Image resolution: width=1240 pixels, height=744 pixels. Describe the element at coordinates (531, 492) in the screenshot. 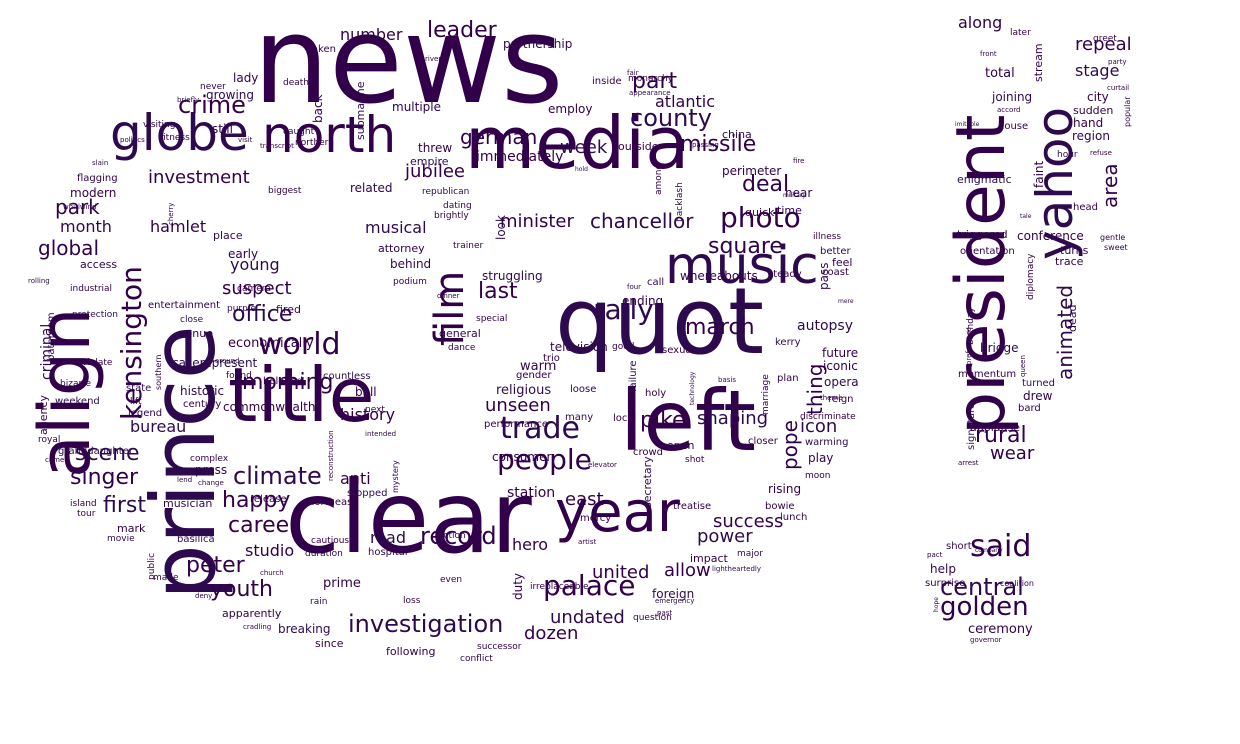

I see `cloud-word: station` at that location.